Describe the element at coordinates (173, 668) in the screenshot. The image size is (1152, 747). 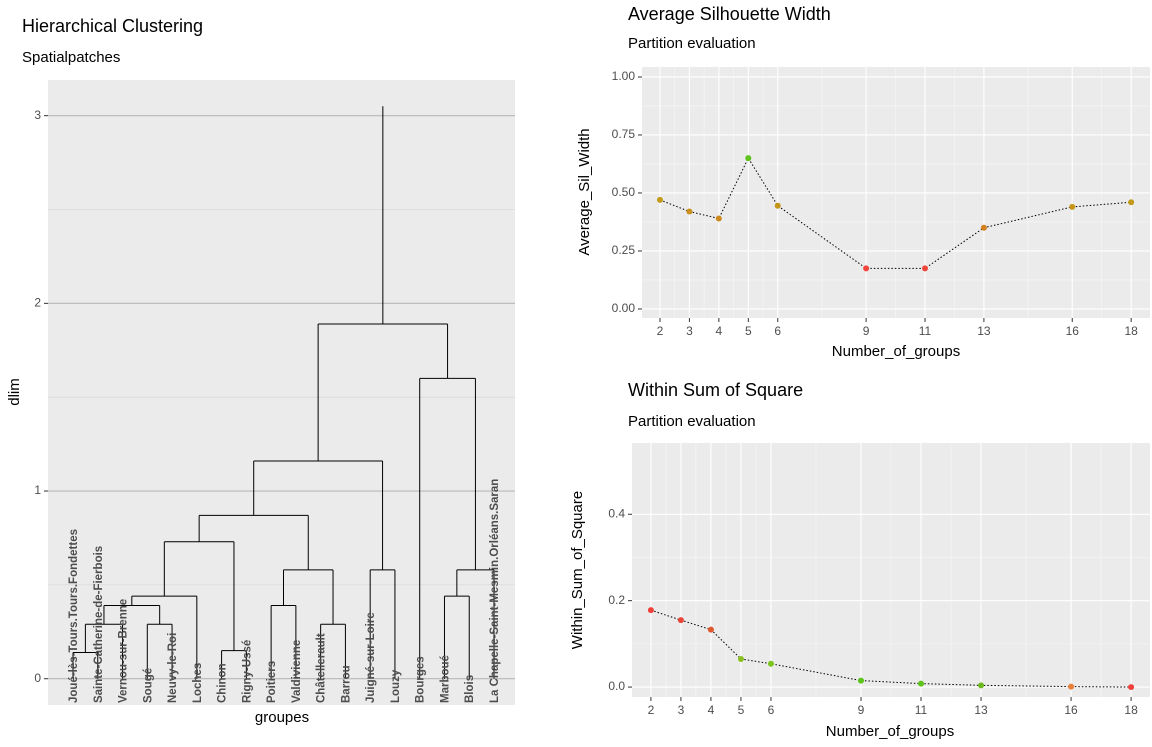
I see `leaf-label: Neuvy-le-Roi` at that location.